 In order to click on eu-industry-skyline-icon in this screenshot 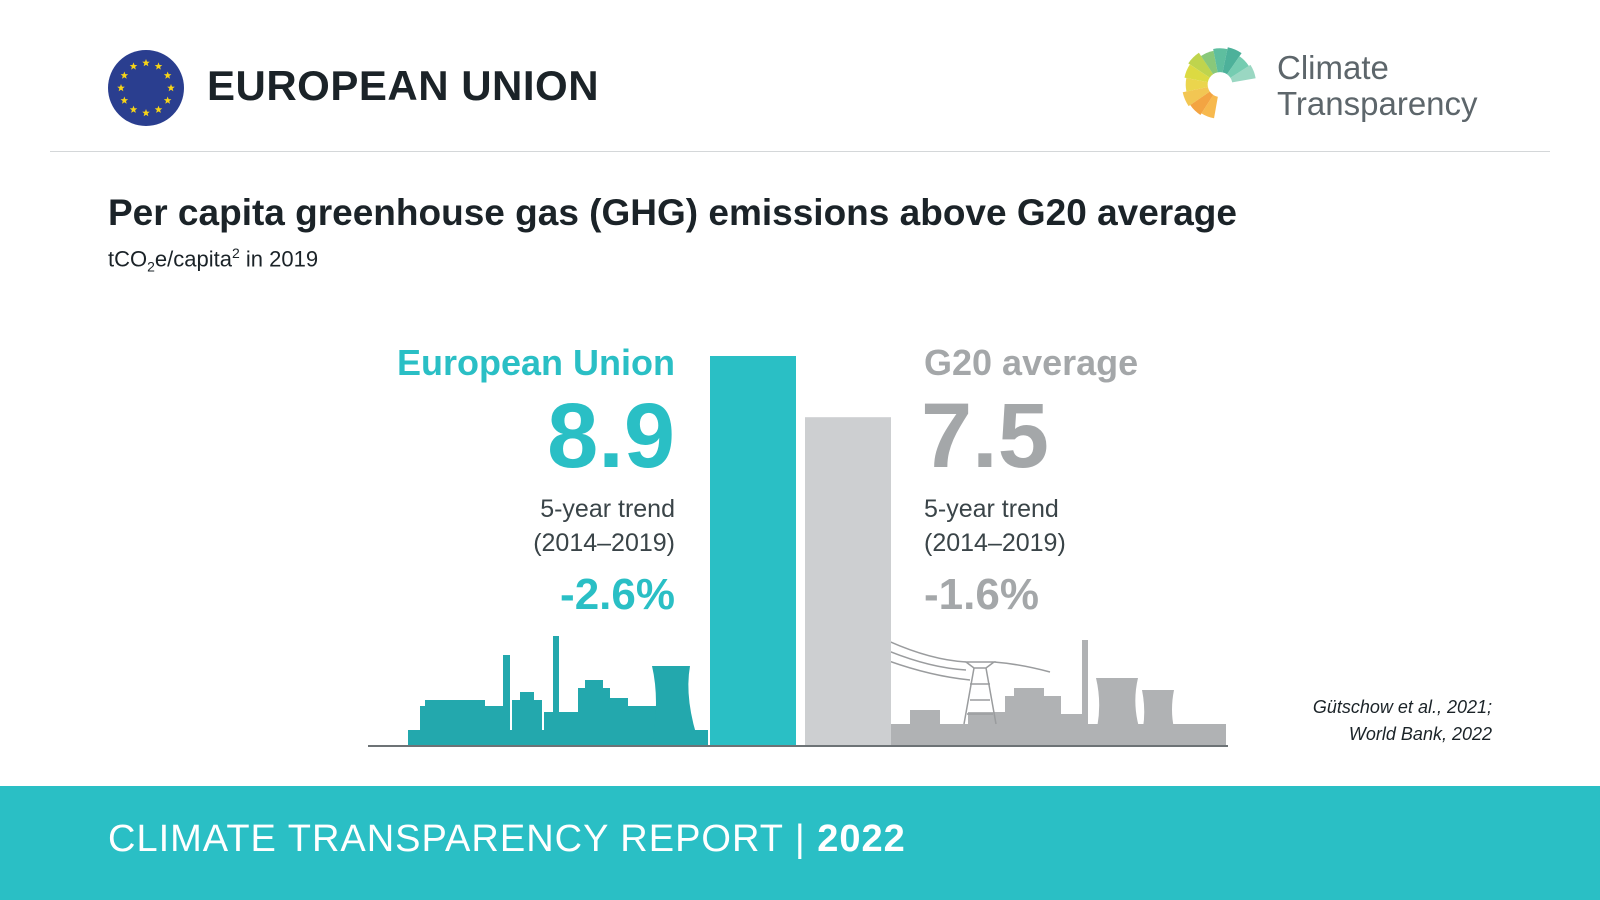, I will do `click(558, 691)`.